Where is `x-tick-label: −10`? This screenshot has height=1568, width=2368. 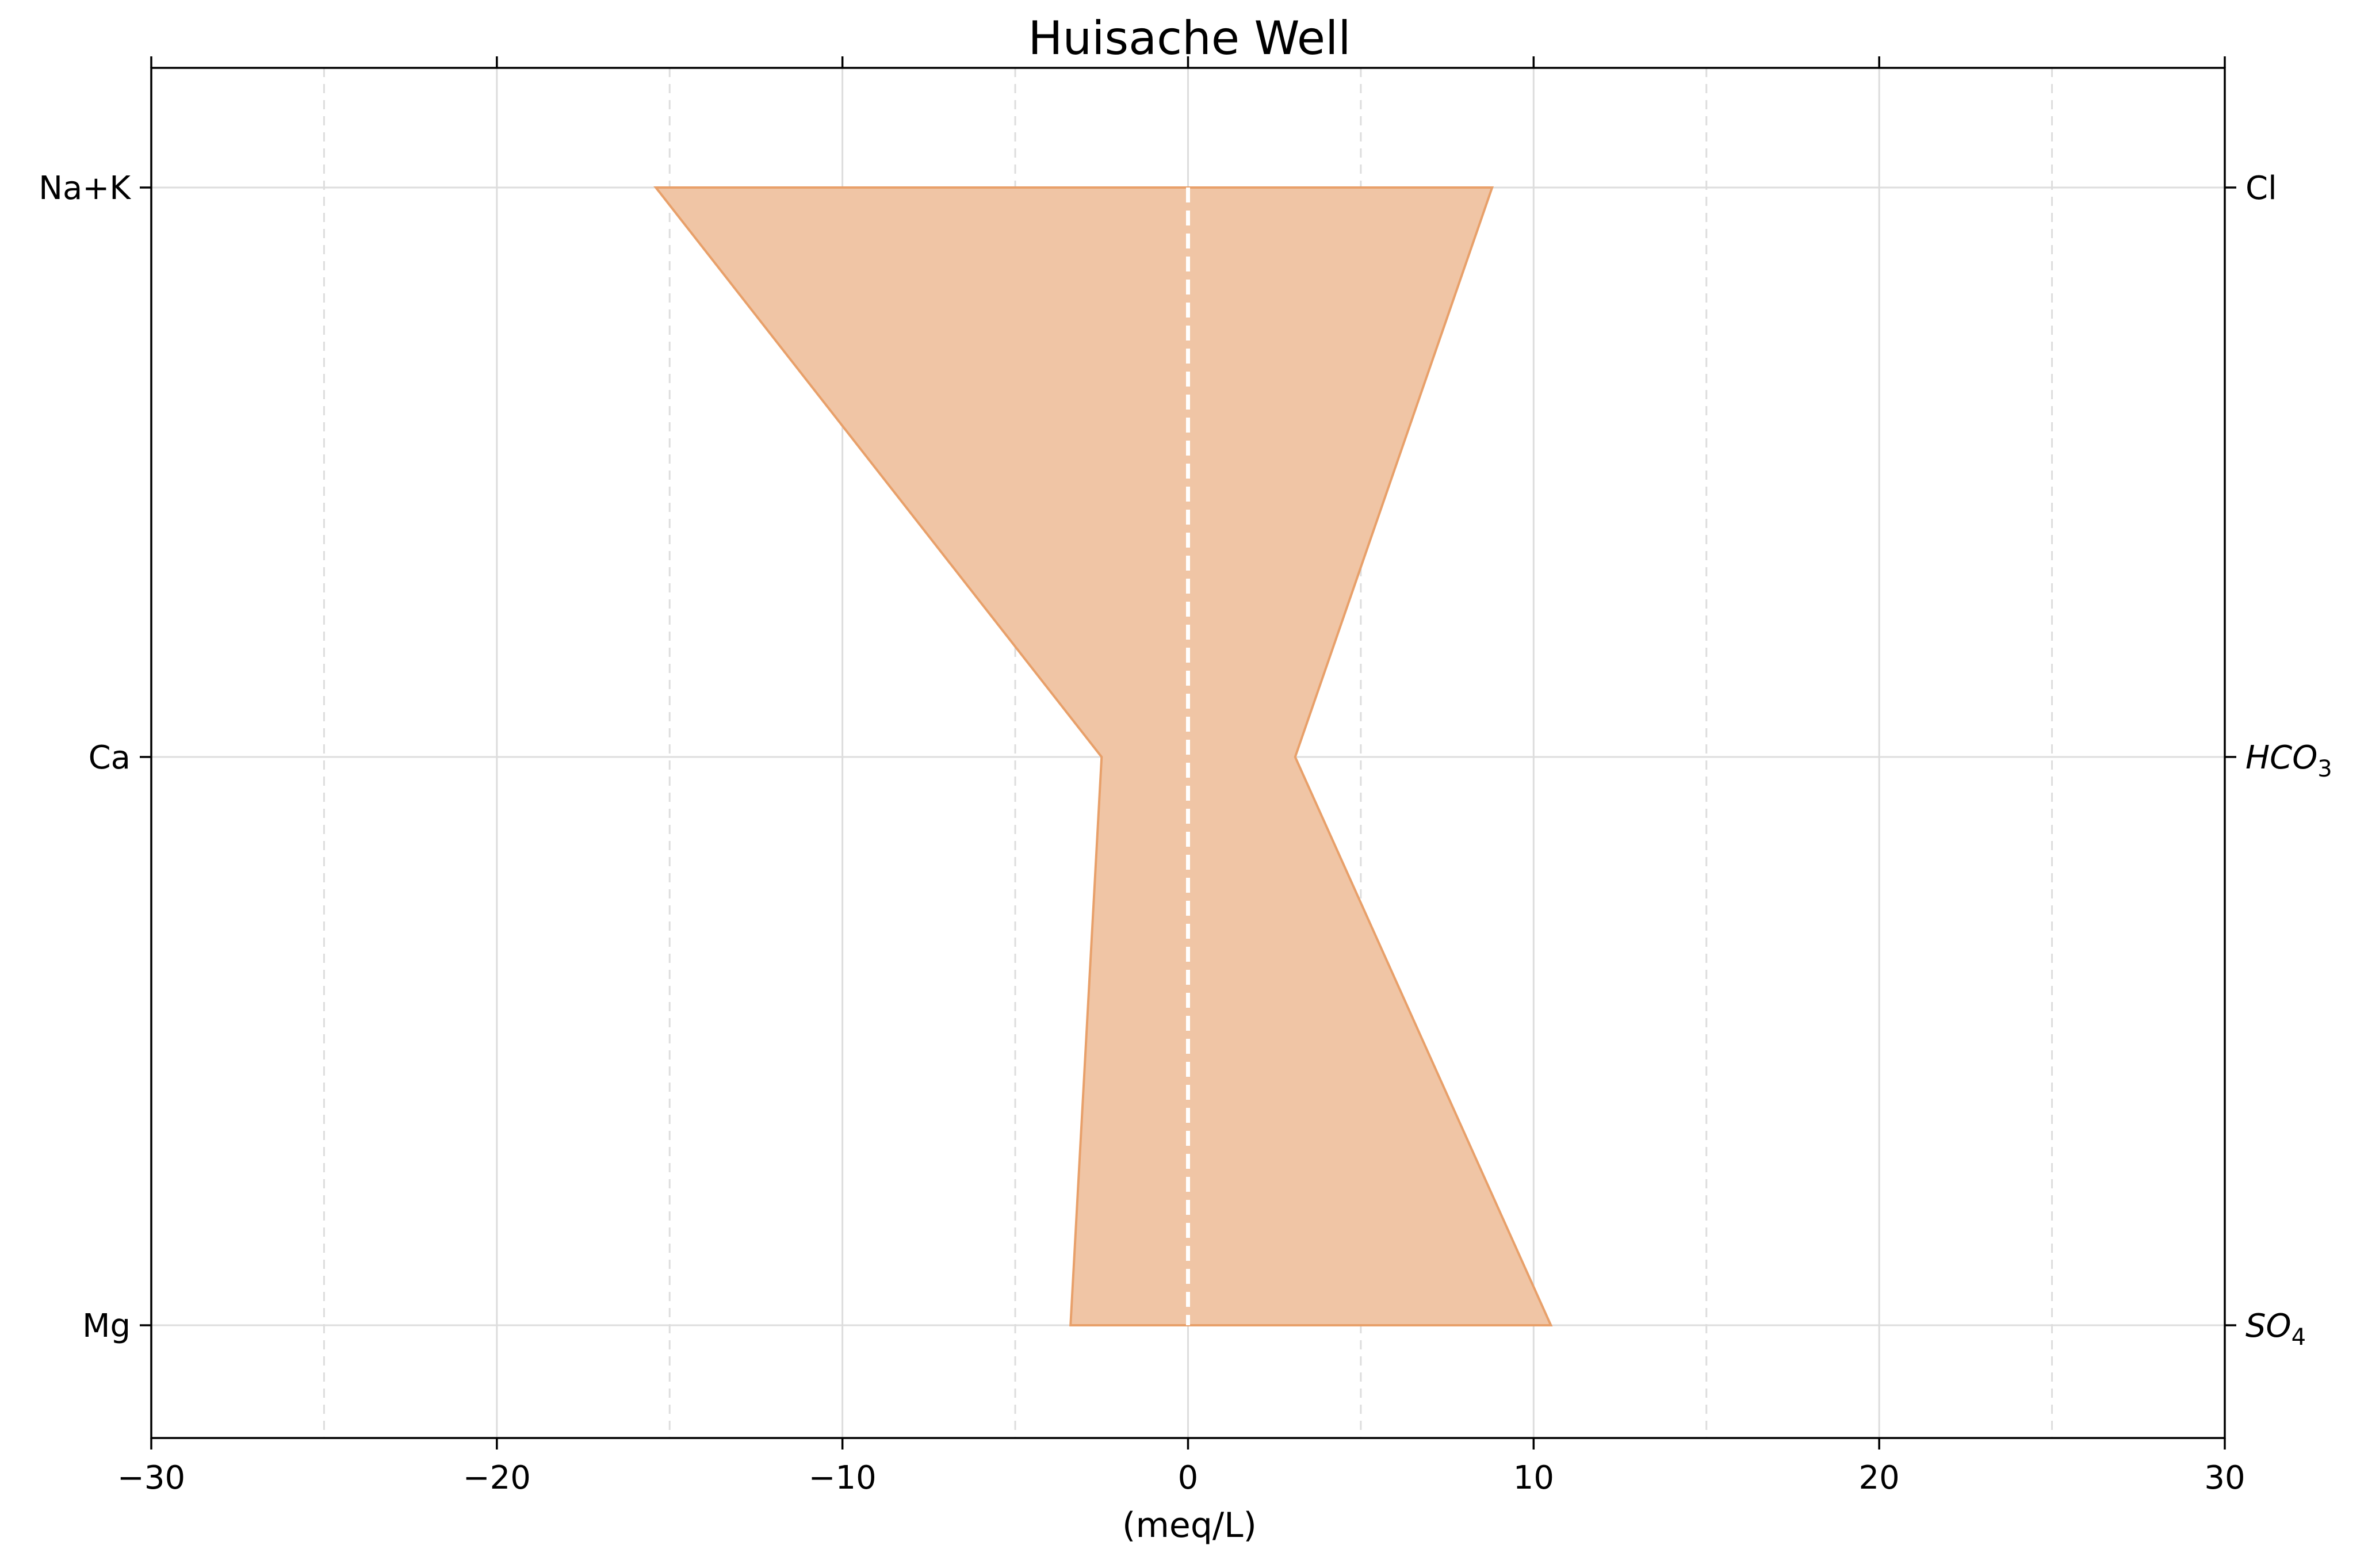
x-tick-label: −10 is located at coordinates (843, 1478).